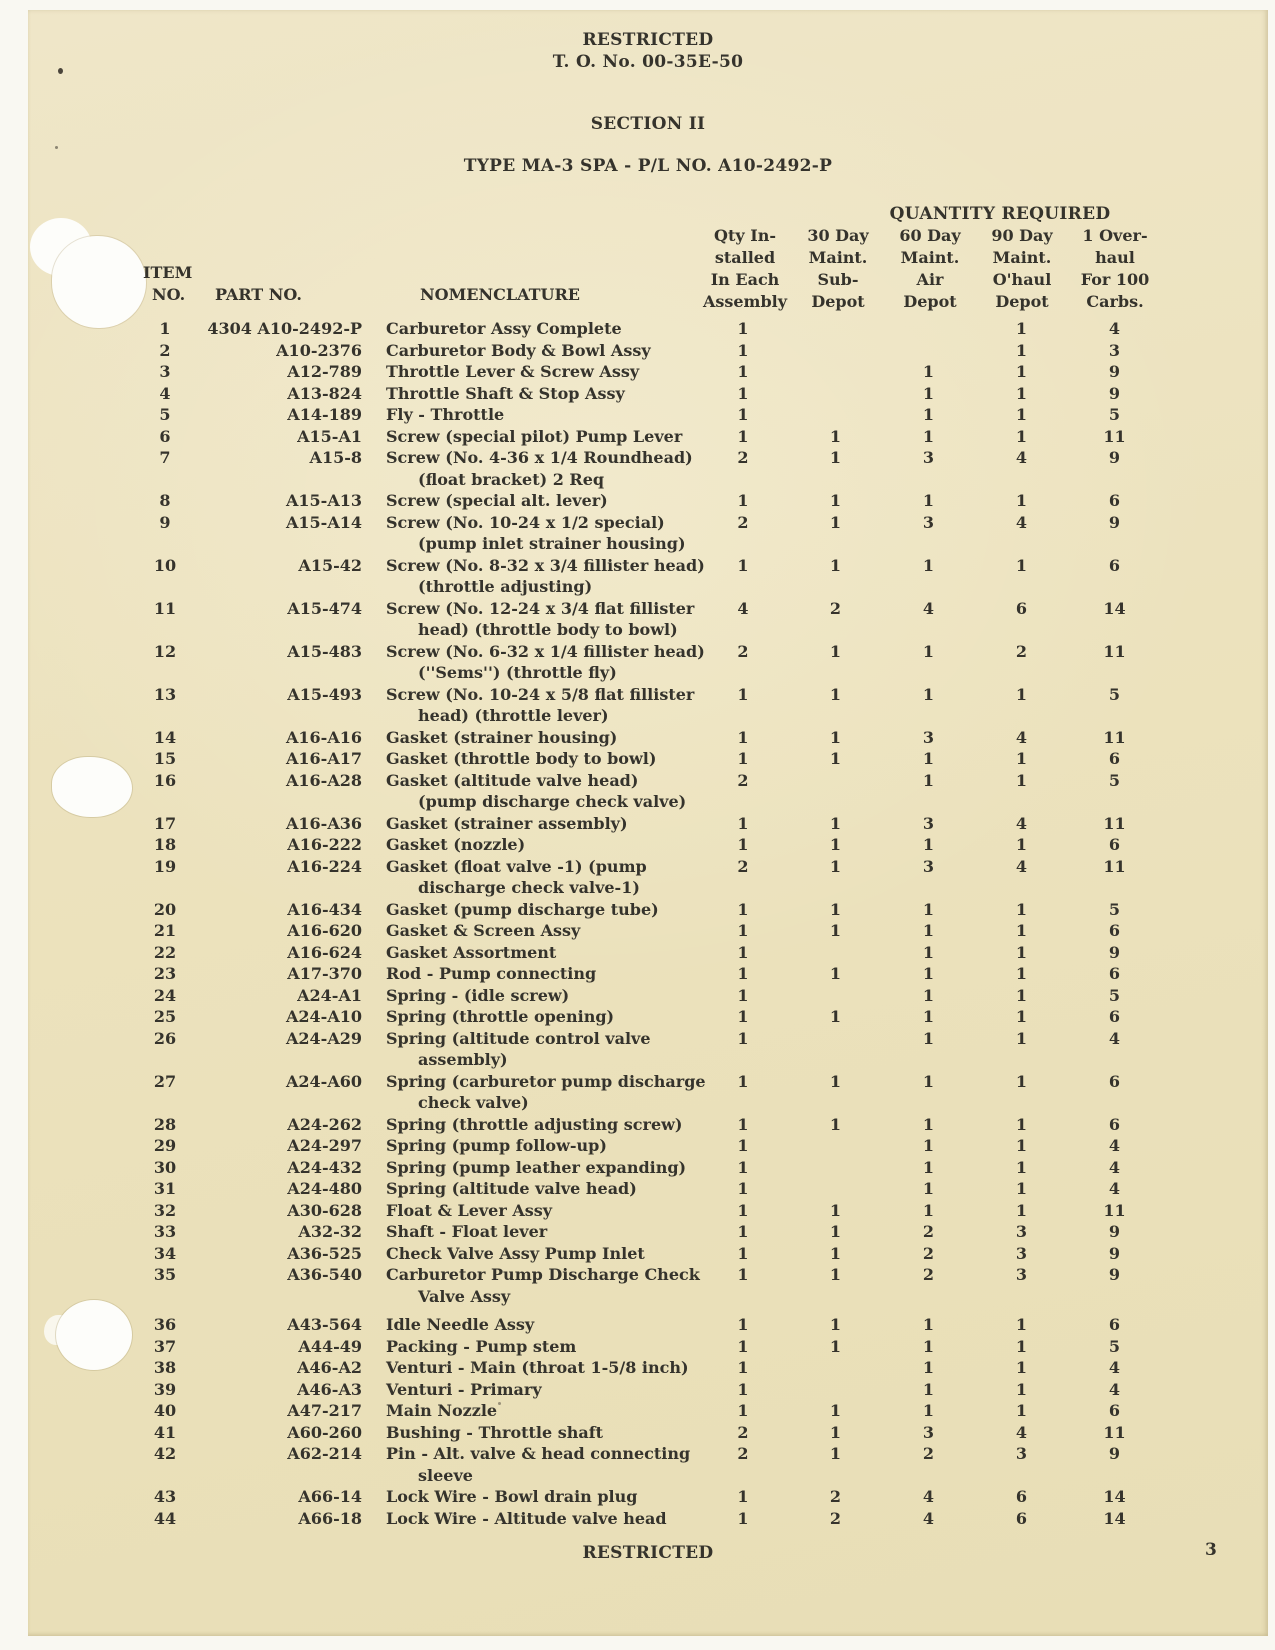  What do you see at coordinates (324, 1453) in the screenshot?
I see `part-no: A62-214` at bounding box center [324, 1453].